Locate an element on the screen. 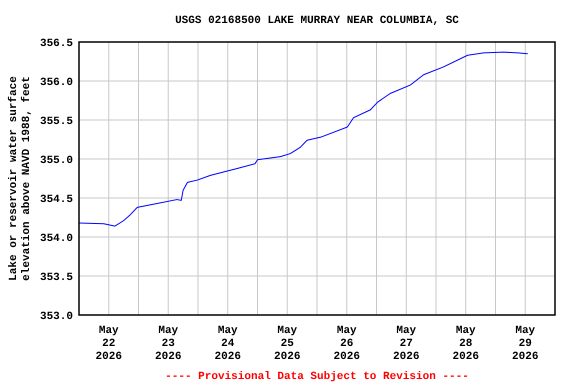 Image resolution: width=576 pixels, height=384 pixels. y-tick-label: 356.0 is located at coordinates (56, 82).